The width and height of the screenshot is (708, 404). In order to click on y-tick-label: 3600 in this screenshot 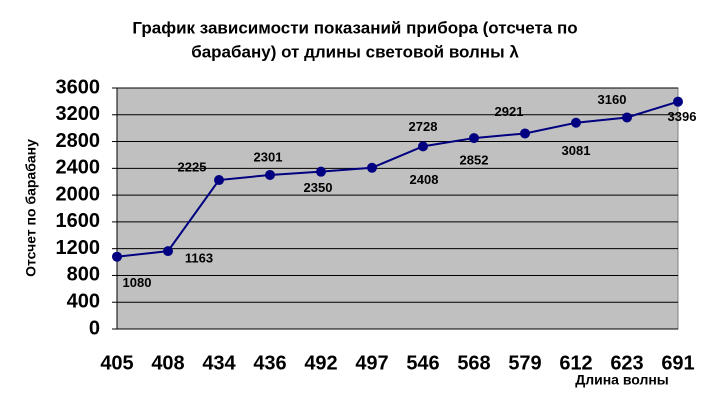, I will do `click(78, 87)`.